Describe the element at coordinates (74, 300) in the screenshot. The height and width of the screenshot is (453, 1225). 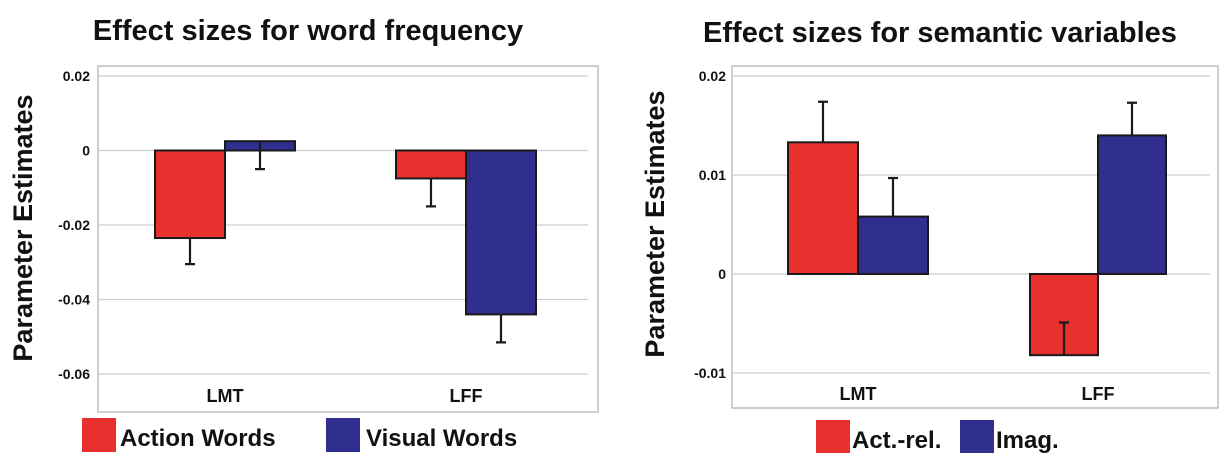
I see `y-tick-label: -0.04` at that location.